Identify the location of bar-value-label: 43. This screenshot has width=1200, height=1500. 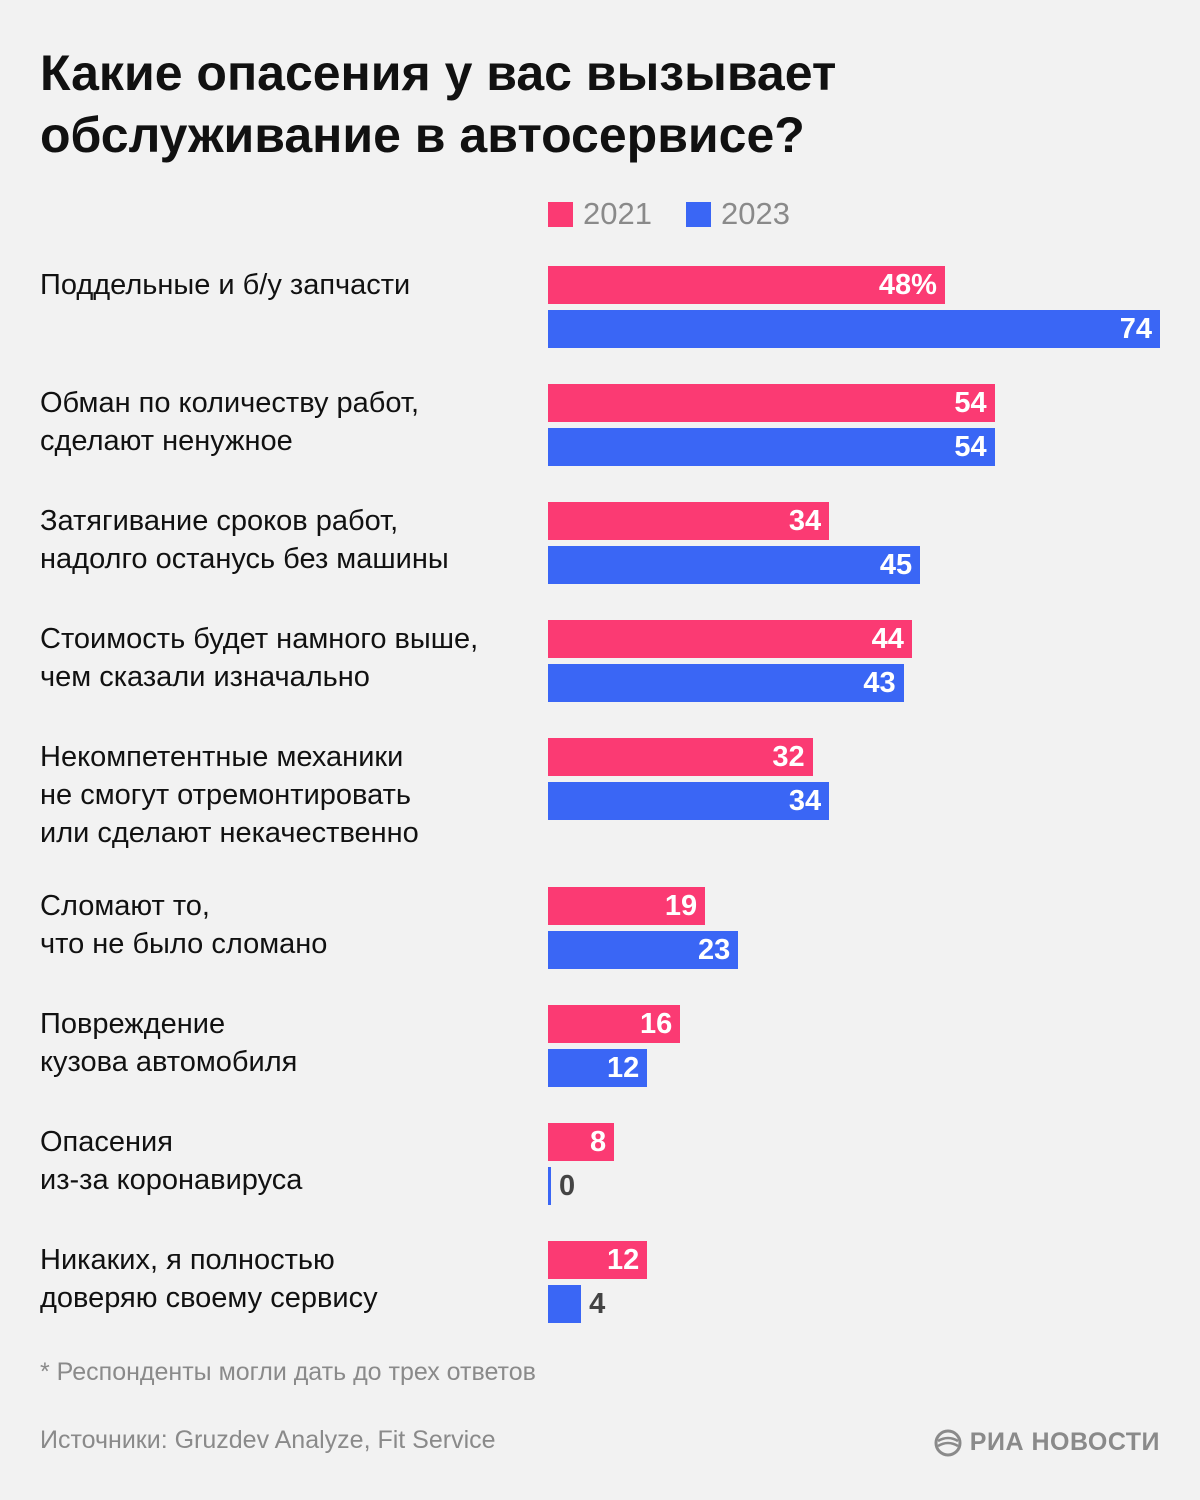
(879, 683).